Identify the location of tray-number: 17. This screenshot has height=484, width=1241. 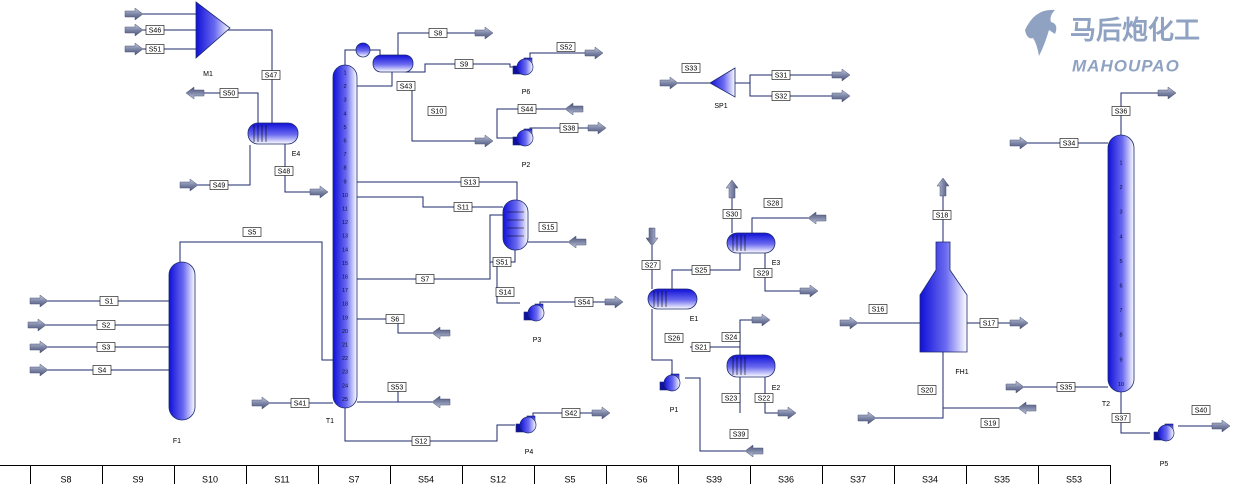
(345, 291).